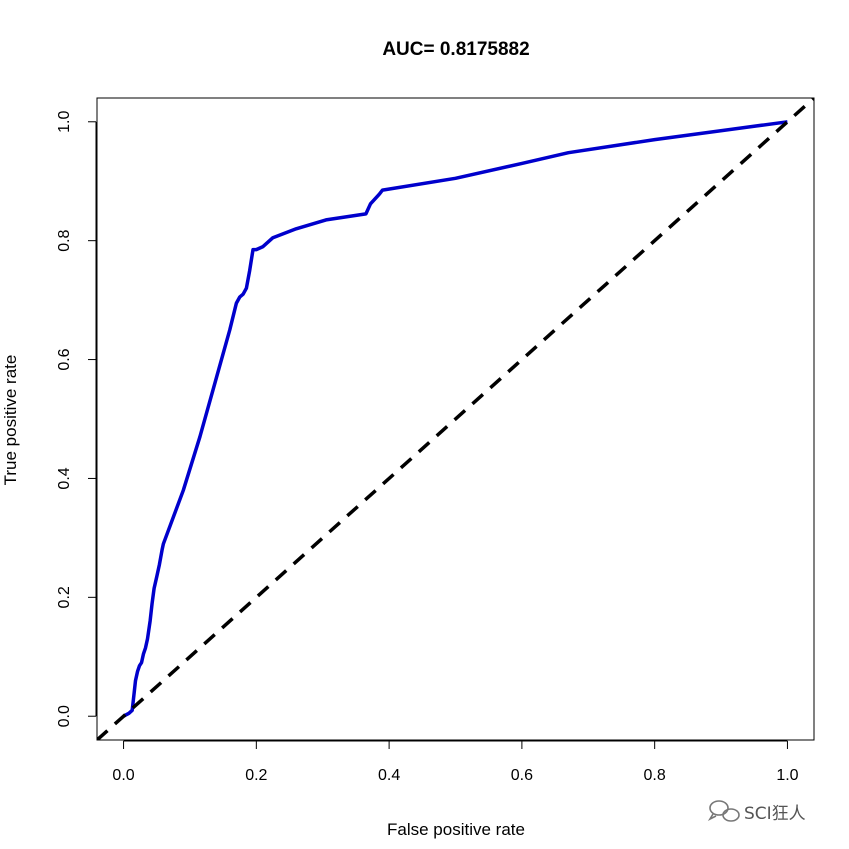 The width and height of the screenshot is (849, 849). Describe the element at coordinates (64, 478) in the screenshot. I see `y-tick-label: 0.4` at that location.